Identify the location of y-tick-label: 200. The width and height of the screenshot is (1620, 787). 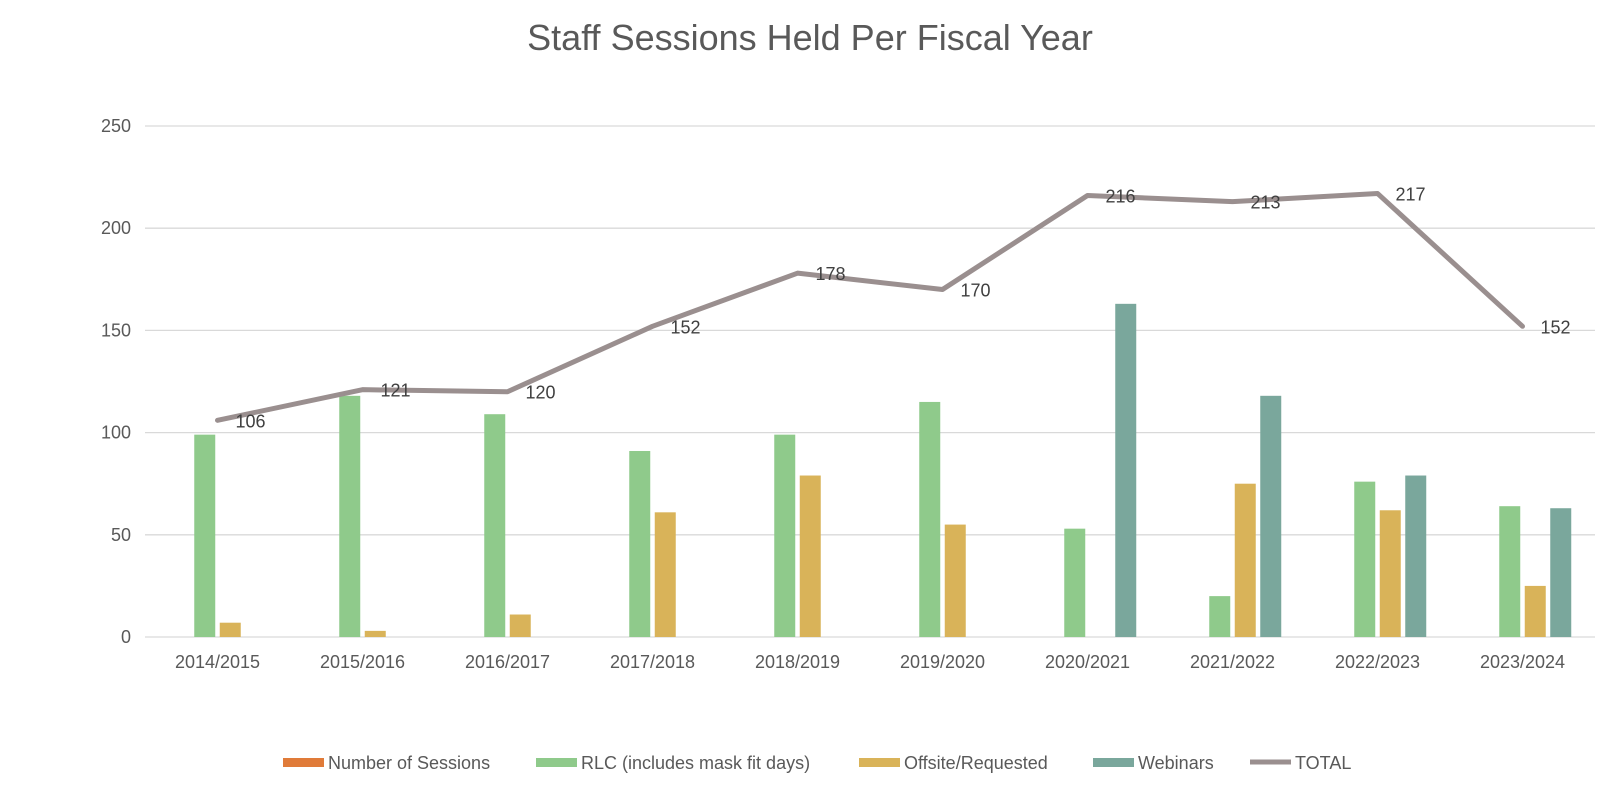
(116, 228).